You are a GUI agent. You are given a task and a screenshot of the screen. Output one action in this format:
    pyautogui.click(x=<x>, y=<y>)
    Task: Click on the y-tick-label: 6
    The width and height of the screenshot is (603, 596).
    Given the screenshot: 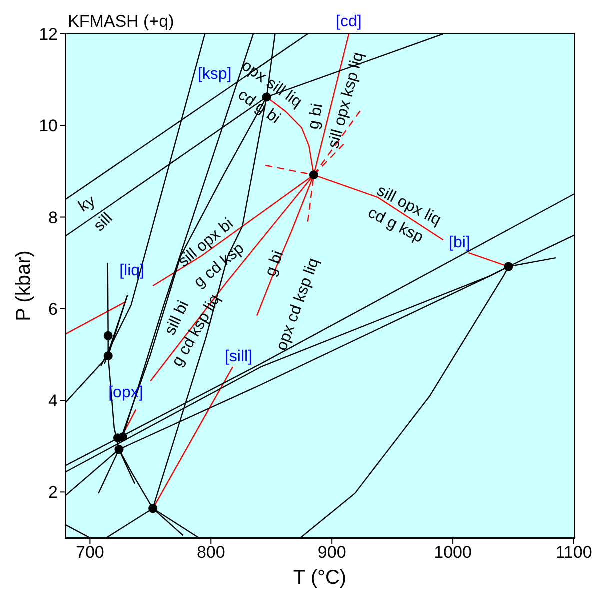 What is the action you would take?
    pyautogui.click(x=53, y=309)
    